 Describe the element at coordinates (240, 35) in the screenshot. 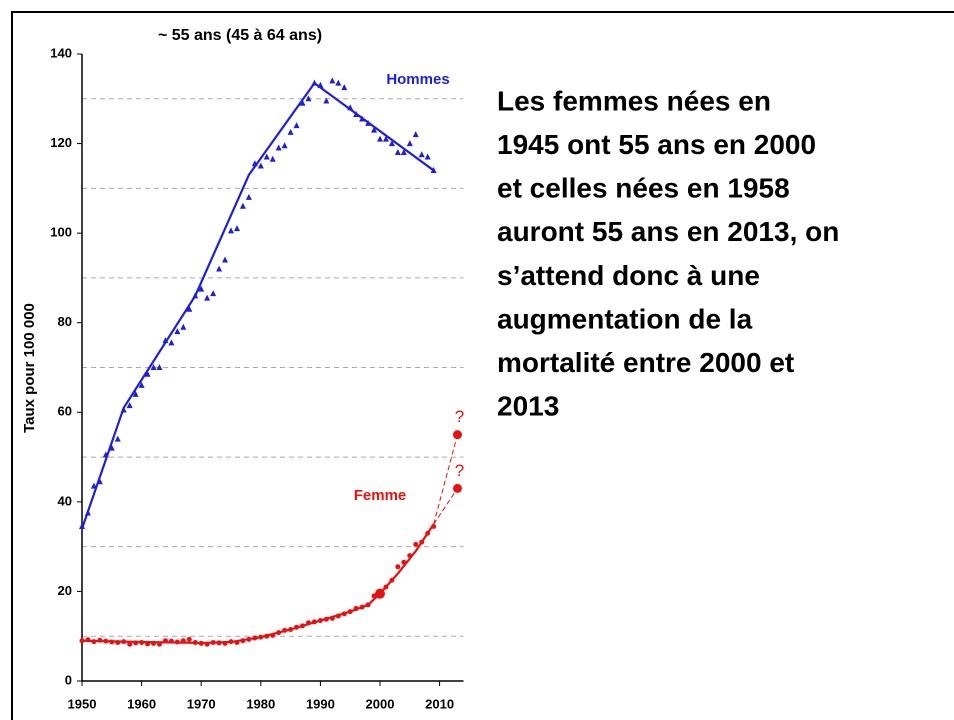

I see `chart-title: ~ 55 ans (45 à 64 ans)` at that location.